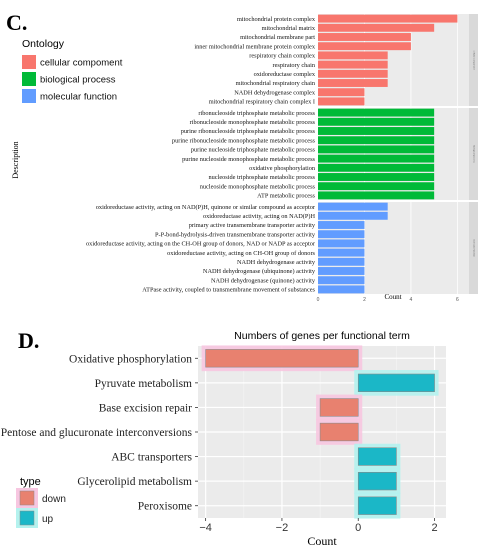  What do you see at coordinates (165, 507) in the screenshot?
I see `panel-d-category-label: Peroxisome` at bounding box center [165, 507].